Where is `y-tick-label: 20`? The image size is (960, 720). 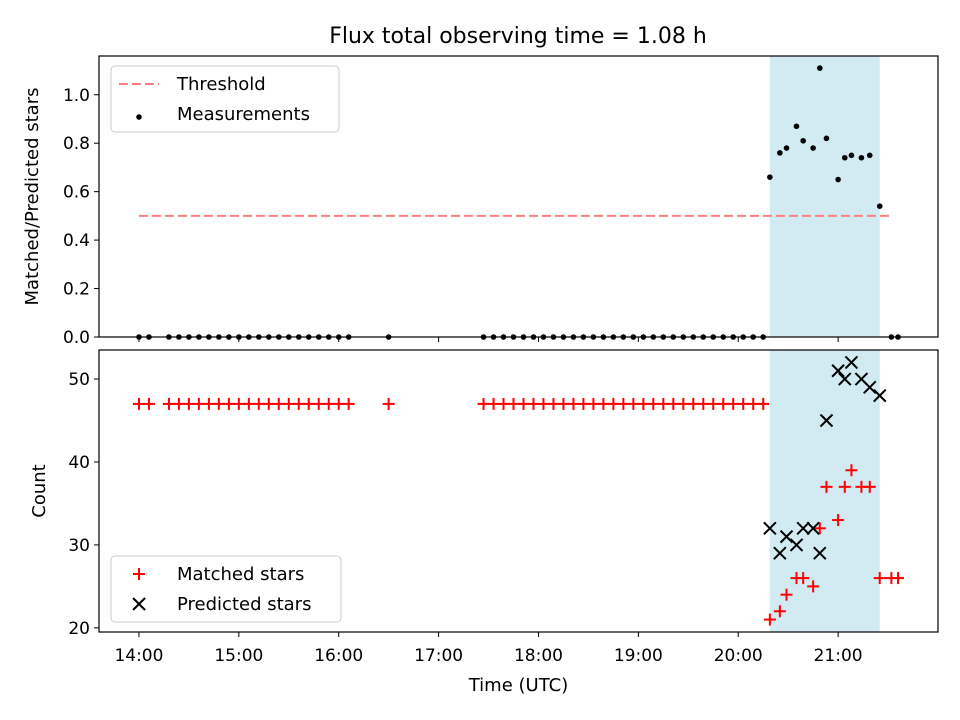 y-tick-label: 20 is located at coordinates (79, 629).